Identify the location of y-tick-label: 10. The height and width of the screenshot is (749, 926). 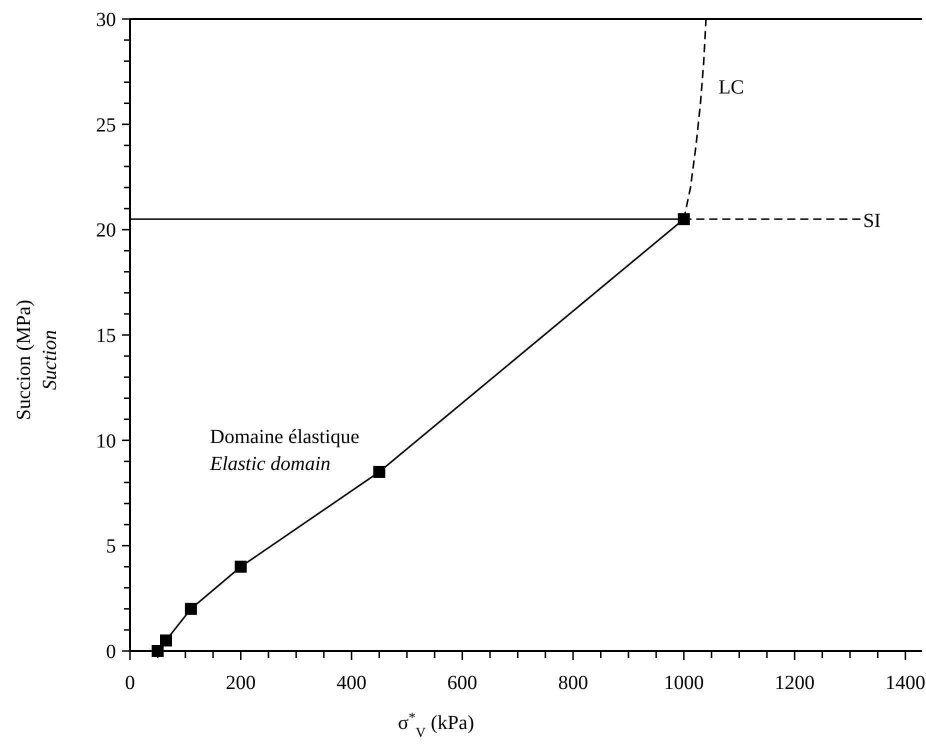
(106, 441).